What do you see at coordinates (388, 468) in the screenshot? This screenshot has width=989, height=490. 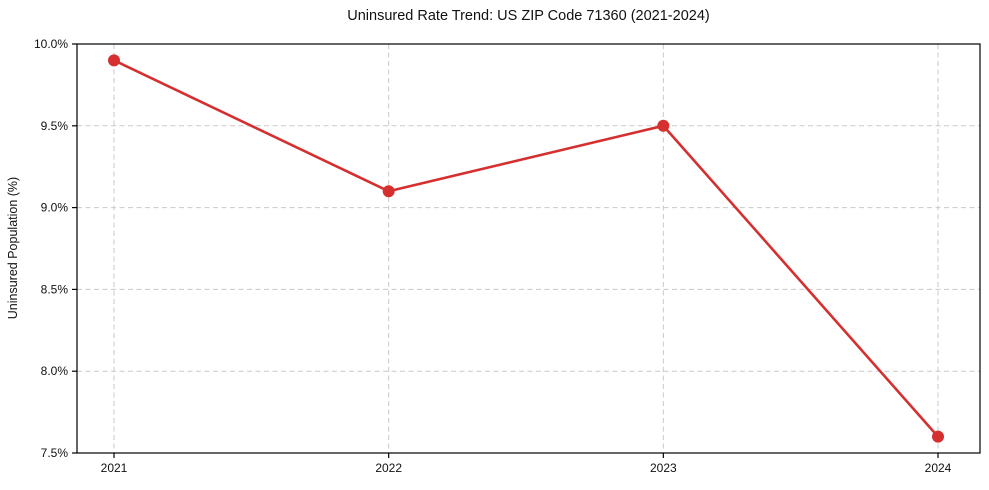 I see `x-tick-label: 2022` at bounding box center [388, 468].